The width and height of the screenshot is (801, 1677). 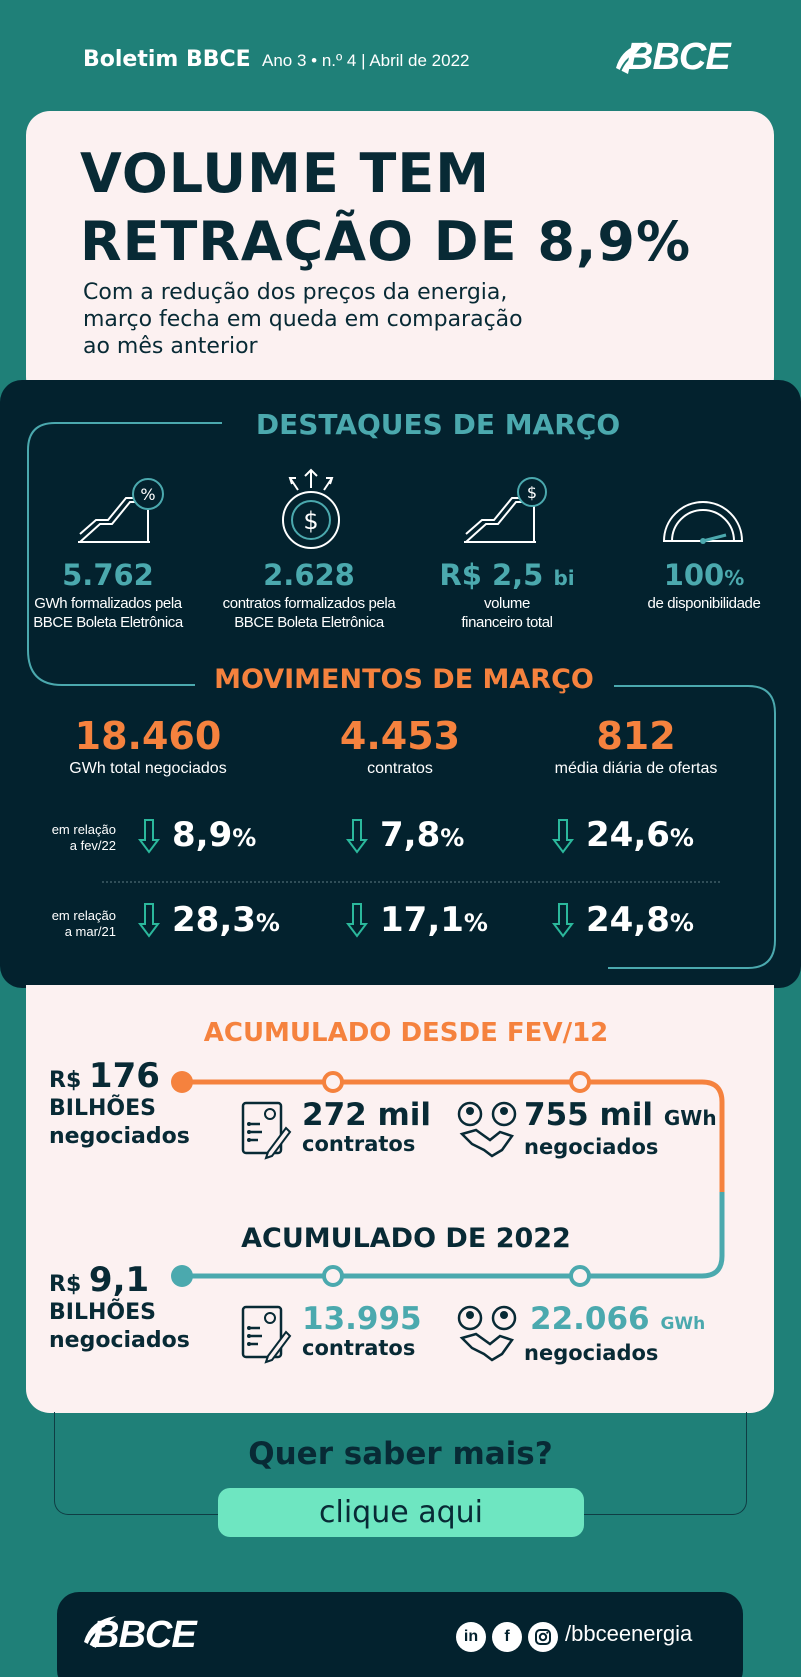 What do you see at coordinates (124, 1076) in the screenshot?
I see `acc-value: 176` at bounding box center [124, 1076].